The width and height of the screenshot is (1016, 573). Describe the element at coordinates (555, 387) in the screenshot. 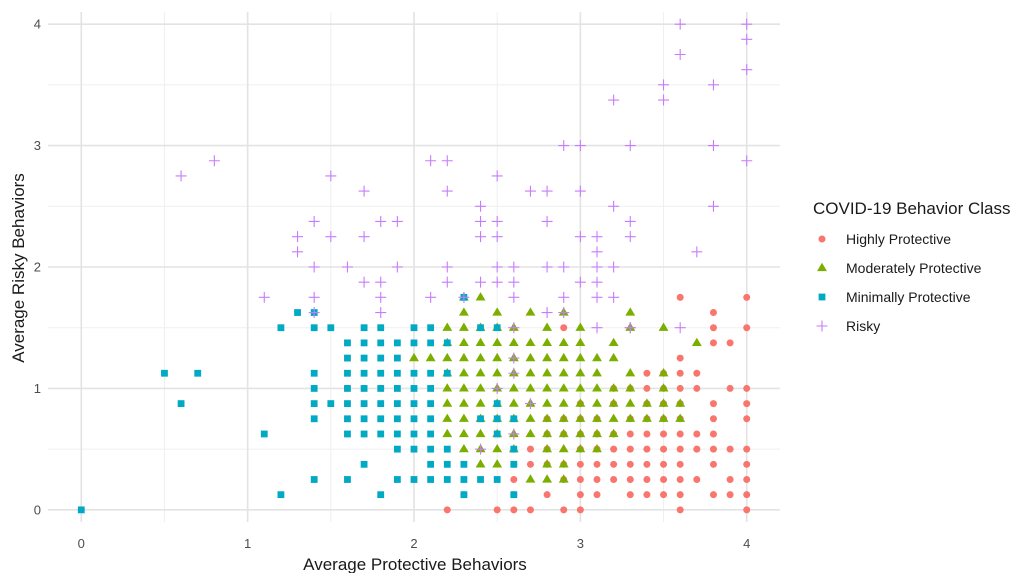

I see `series-moderately-protective` at that location.